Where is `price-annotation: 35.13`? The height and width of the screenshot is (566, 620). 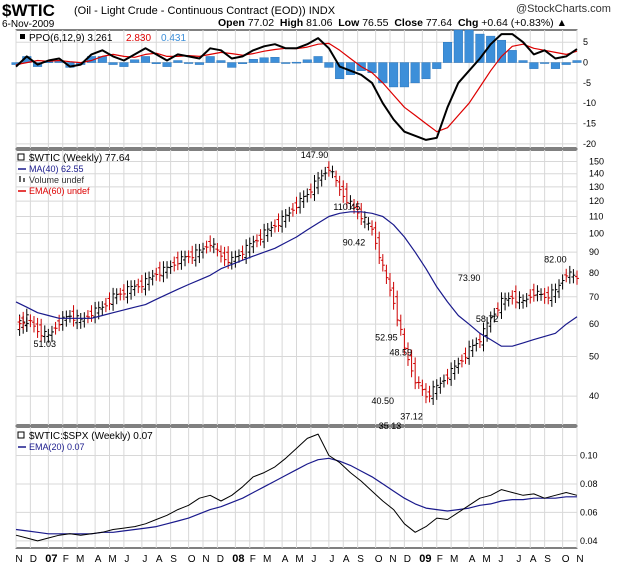
price-annotation: 35.13 is located at coordinates (390, 426).